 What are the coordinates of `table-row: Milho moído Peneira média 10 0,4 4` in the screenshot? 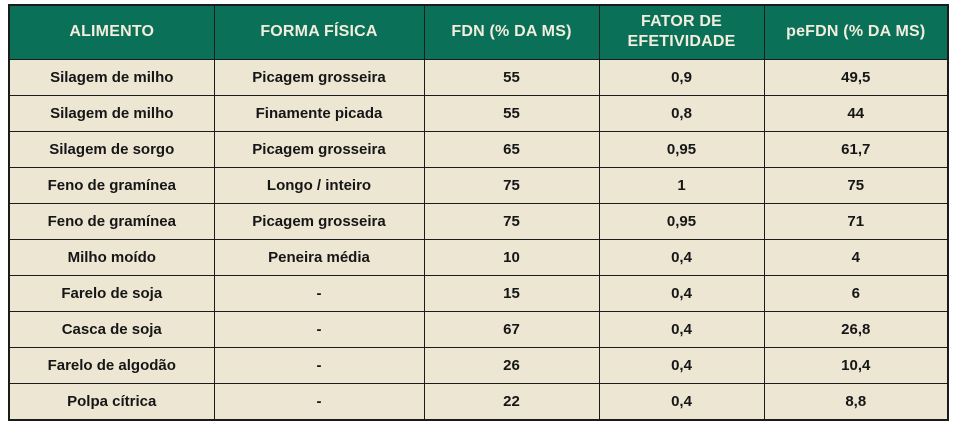 It's located at (478, 257).